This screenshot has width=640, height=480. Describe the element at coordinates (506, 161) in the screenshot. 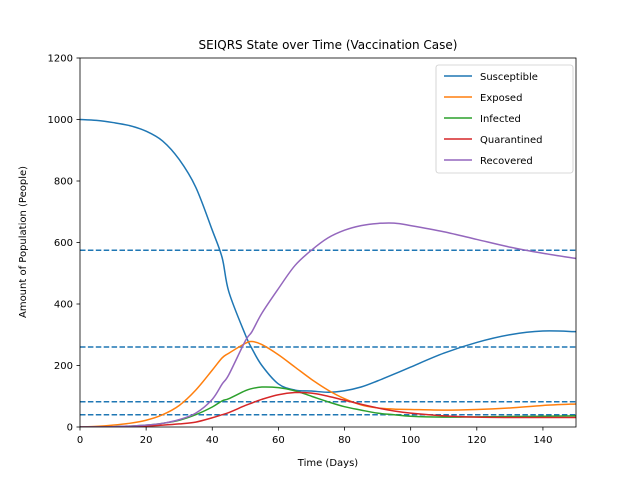

I see `legend-label-recovered: Recovered` at that location.